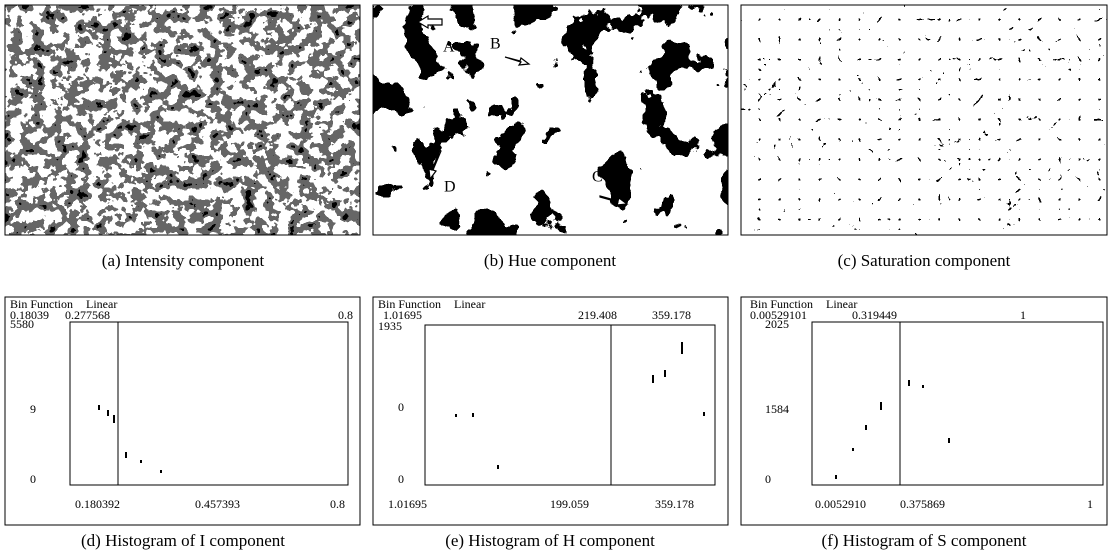 The height and width of the screenshot is (555, 1113). What do you see at coordinates (97, 504) in the screenshot?
I see `bottom-label: 0.180392` at bounding box center [97, 504].